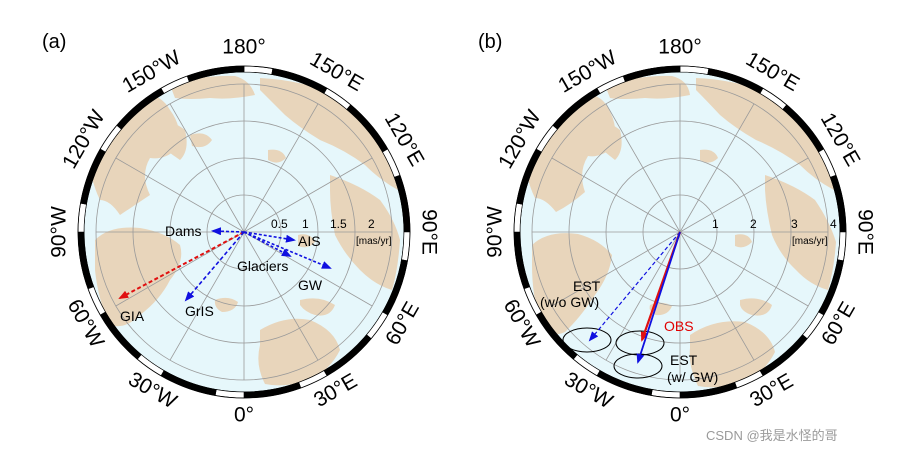 The height and width of the screenshot is (453, 915). Describe the element at coordinates (658, 297) in the screenshot. I see `est-w-gw-vector` at that location.